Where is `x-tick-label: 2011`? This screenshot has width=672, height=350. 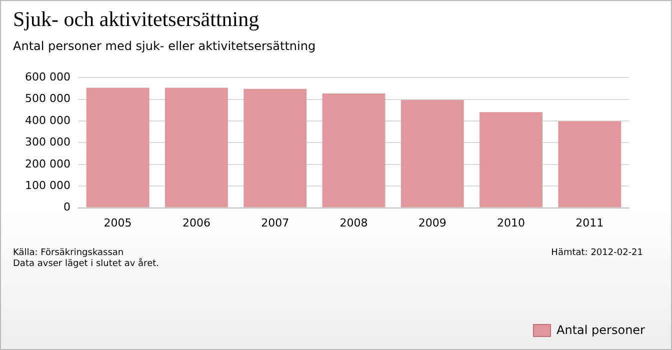 x-tick-label: 2011 is located at coordinates (590, 223).